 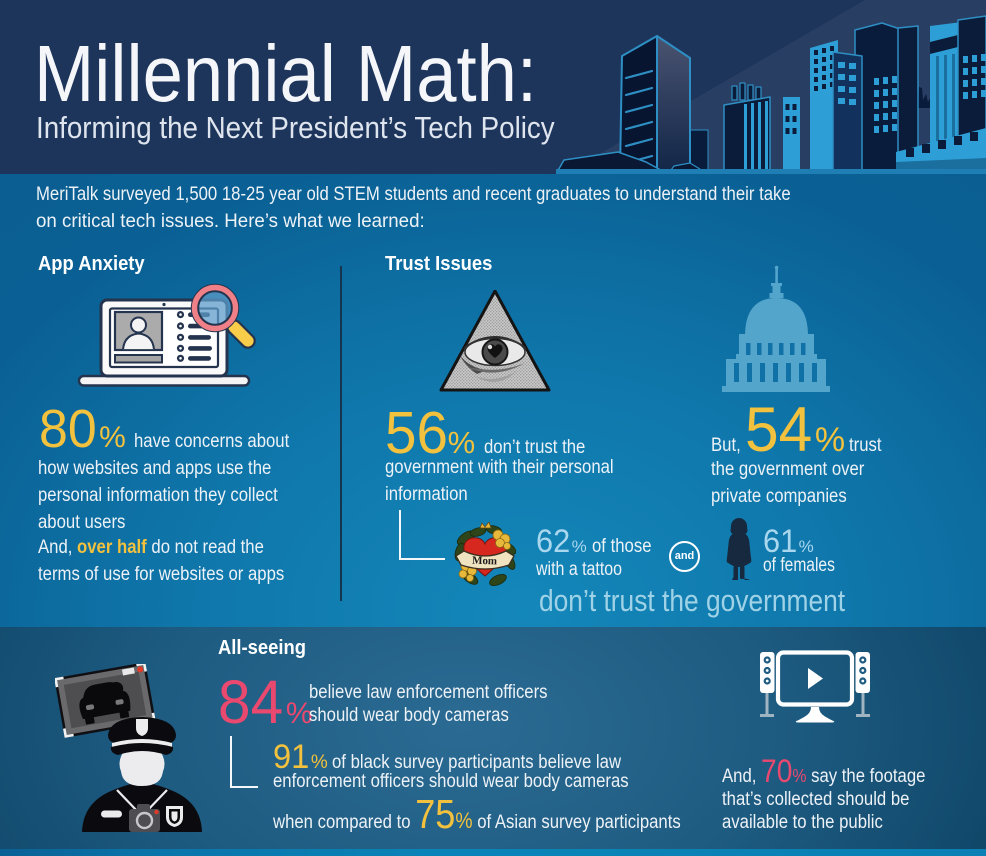 What do you see at coordinates (484, 561) in the screenshot?
I see `svg-text: Mom` at bounding box center [484, 561].